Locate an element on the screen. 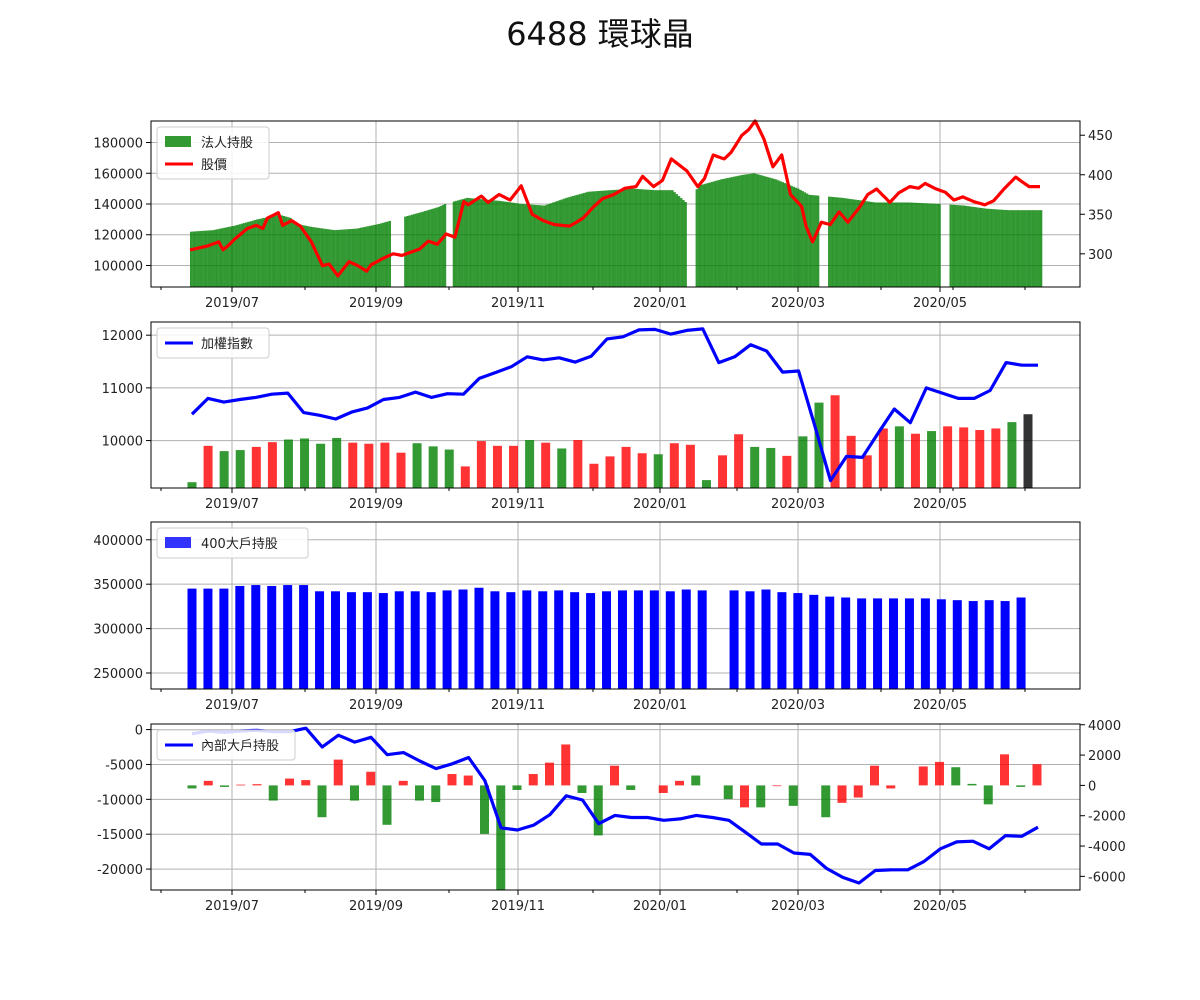 This screenshot has width=1200, height=1000. x-tick-label: 2020/03 is located at coordinates (798, 906).